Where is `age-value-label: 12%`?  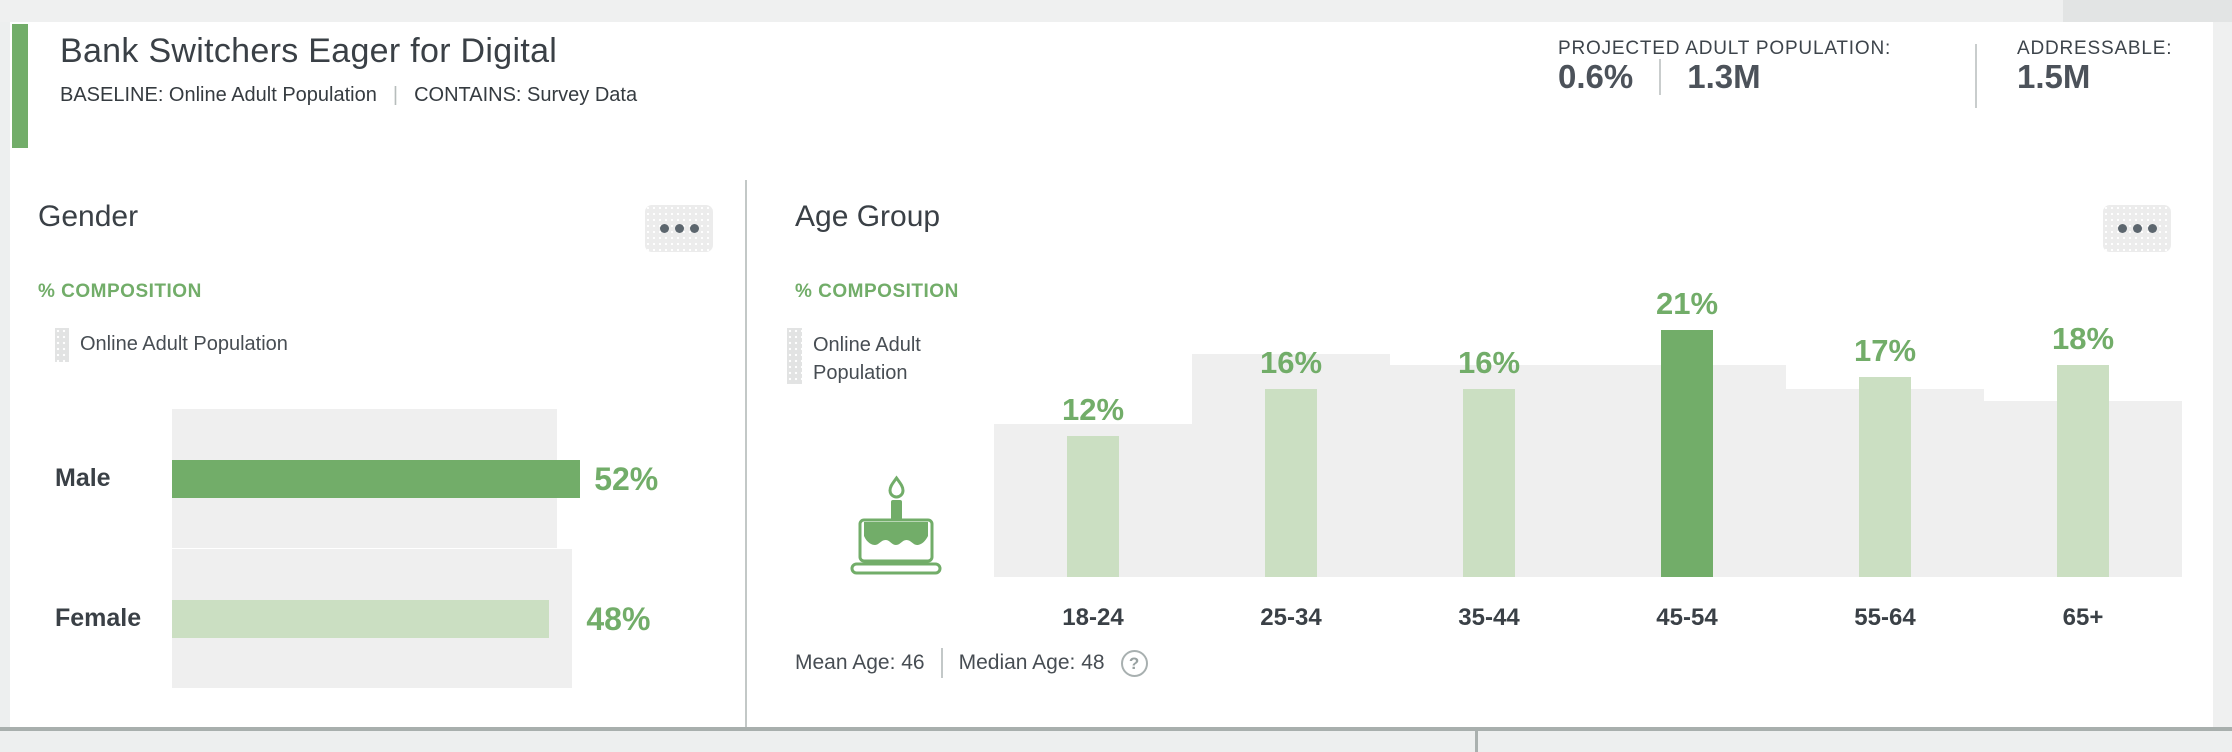
age-value-label: 12% is located at coordinates (1093, 409).